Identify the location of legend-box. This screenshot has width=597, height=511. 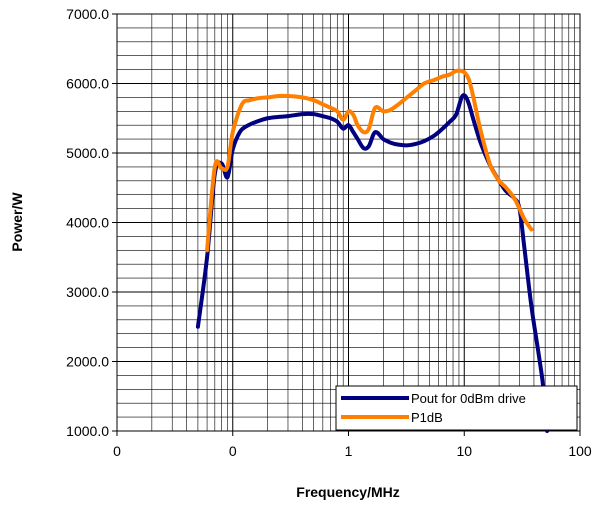
(456, 408).